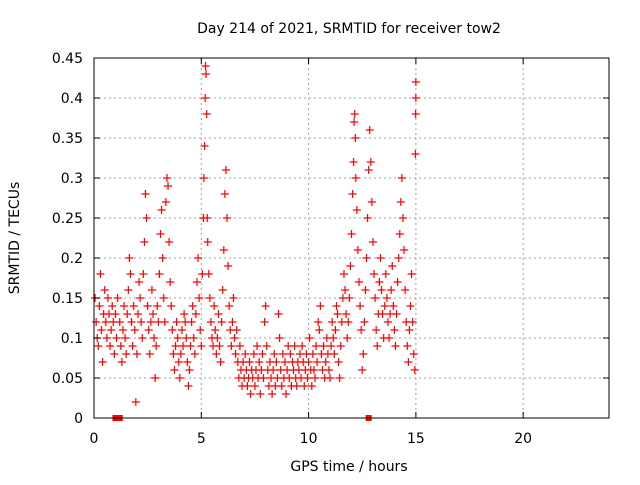  I want to click on x-tick-label: 0, so click(94, 439).